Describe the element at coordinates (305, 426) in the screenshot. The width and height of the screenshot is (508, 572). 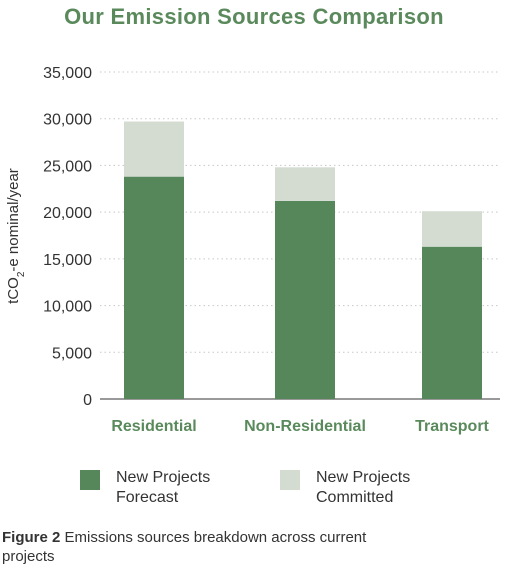
I see `category-label: Non-Residential` at that location.